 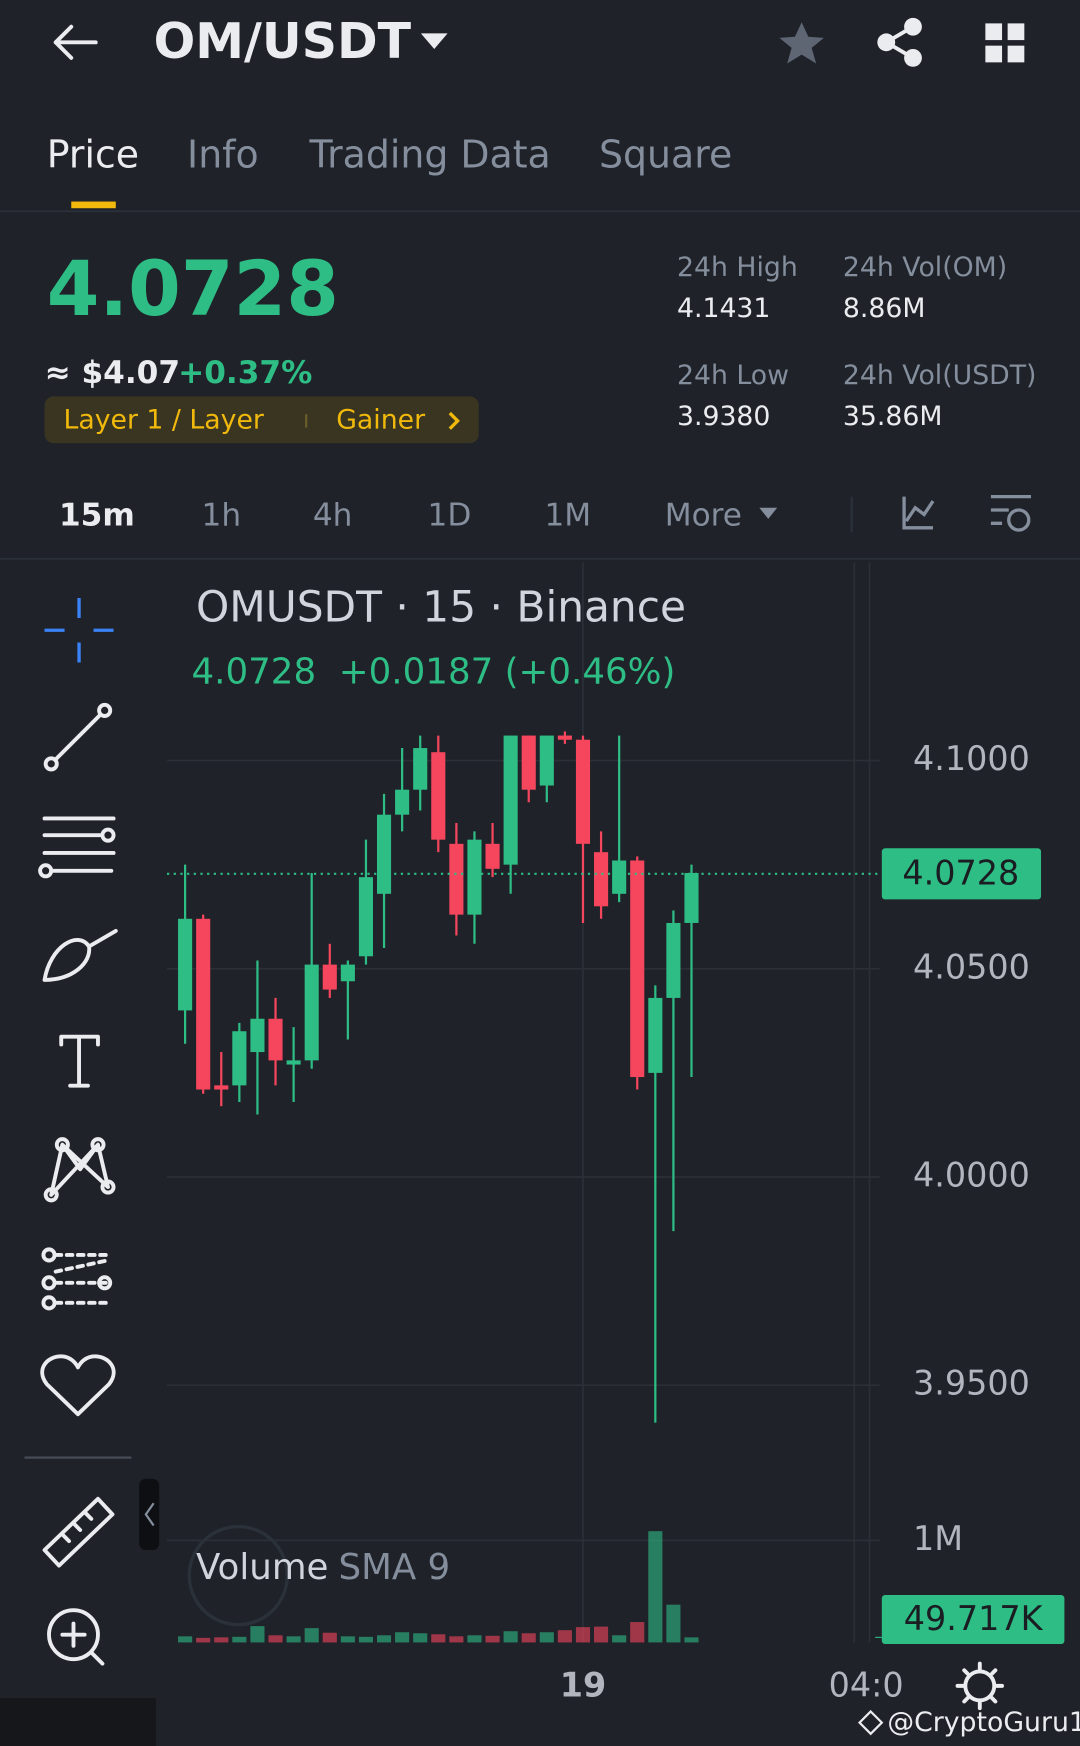 I want to click on lines-tool, so click(x=77, y=847).